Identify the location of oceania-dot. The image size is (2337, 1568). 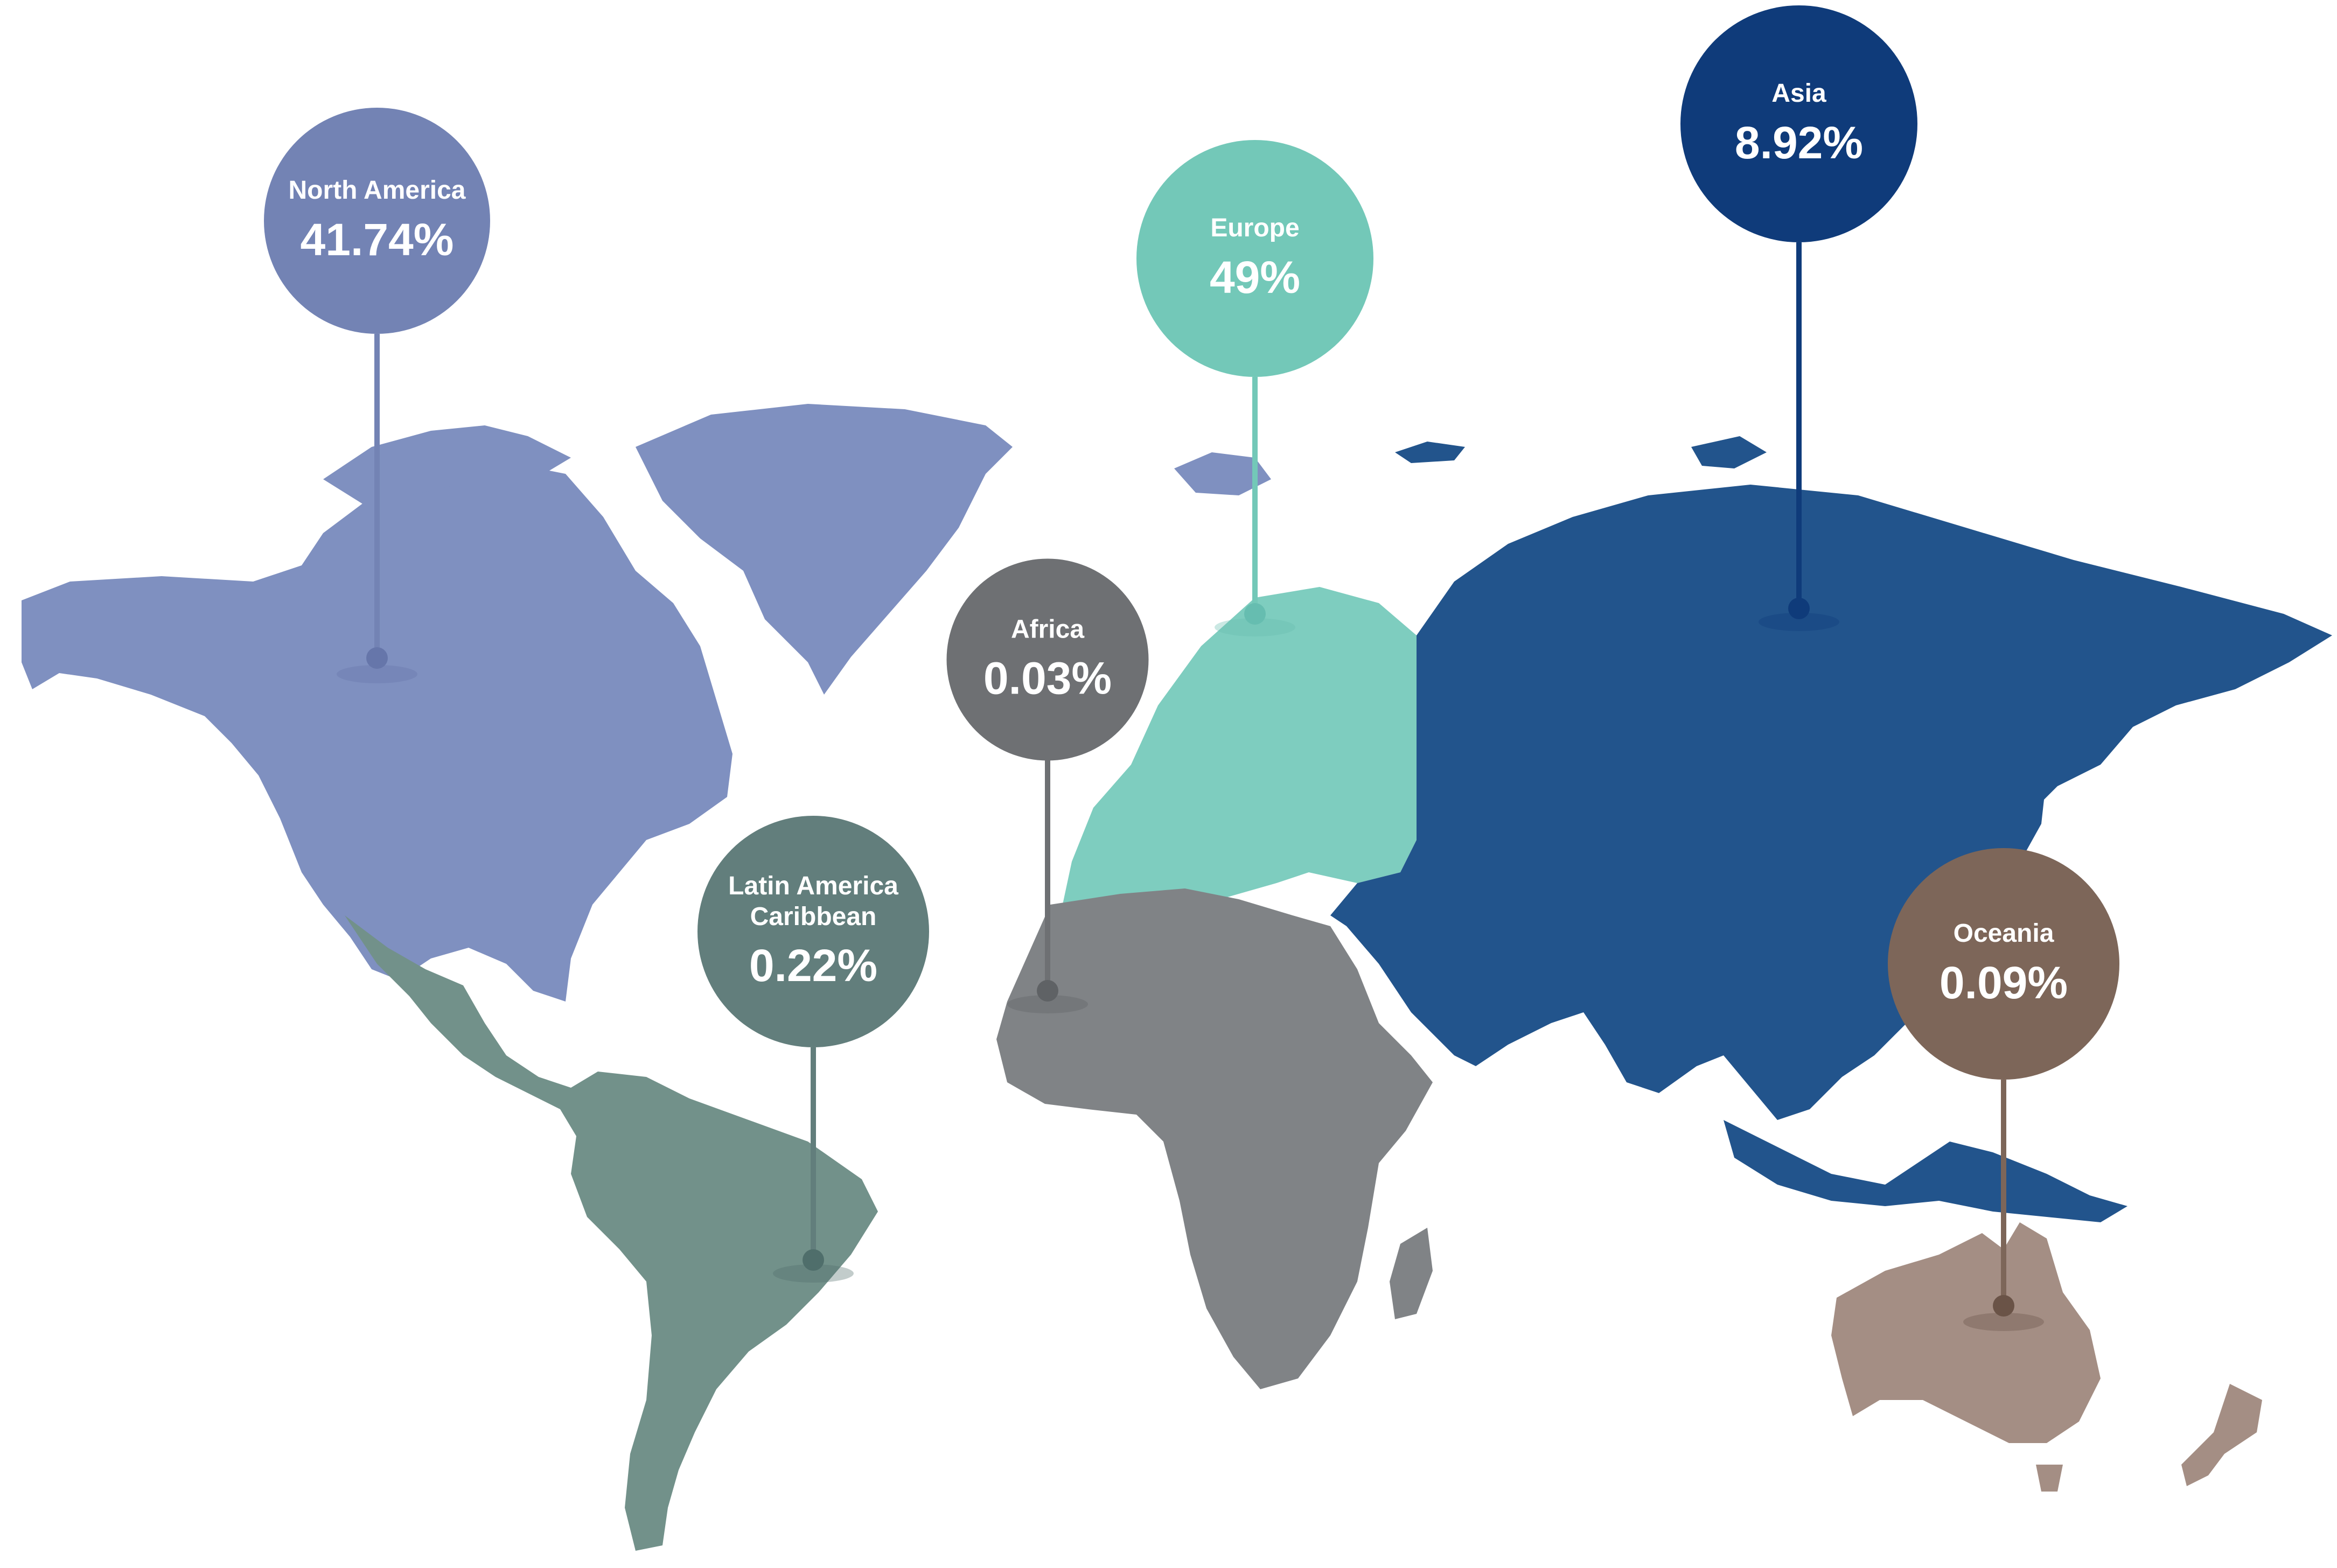
(2003, 1306).